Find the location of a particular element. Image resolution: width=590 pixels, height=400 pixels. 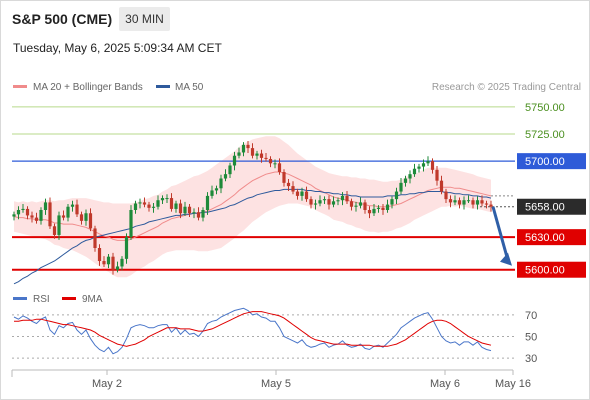

level-label-5630.00: 5630.00 is located at coordinates (545, 238).